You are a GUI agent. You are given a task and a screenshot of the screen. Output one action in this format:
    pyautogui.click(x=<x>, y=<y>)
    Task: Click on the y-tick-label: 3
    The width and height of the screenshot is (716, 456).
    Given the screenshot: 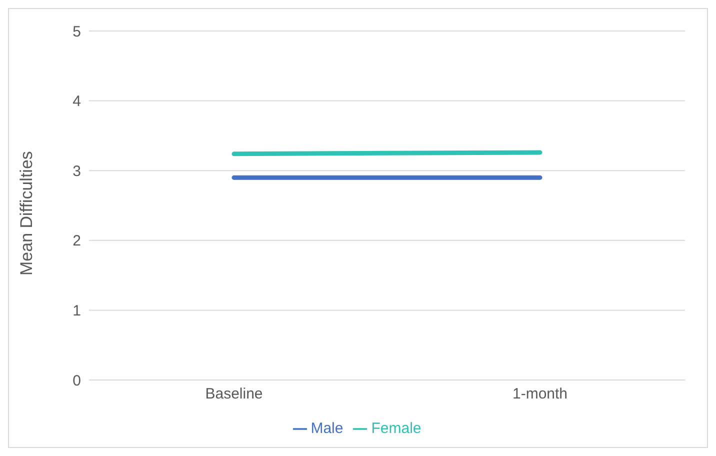 What is the action you would take?
    pyautogui.click(x=76, y=171)
    